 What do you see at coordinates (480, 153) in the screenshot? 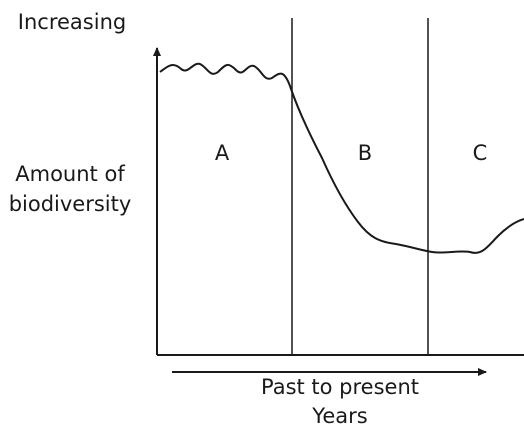
I see `region-label: C` at bounding box center [480, 153].